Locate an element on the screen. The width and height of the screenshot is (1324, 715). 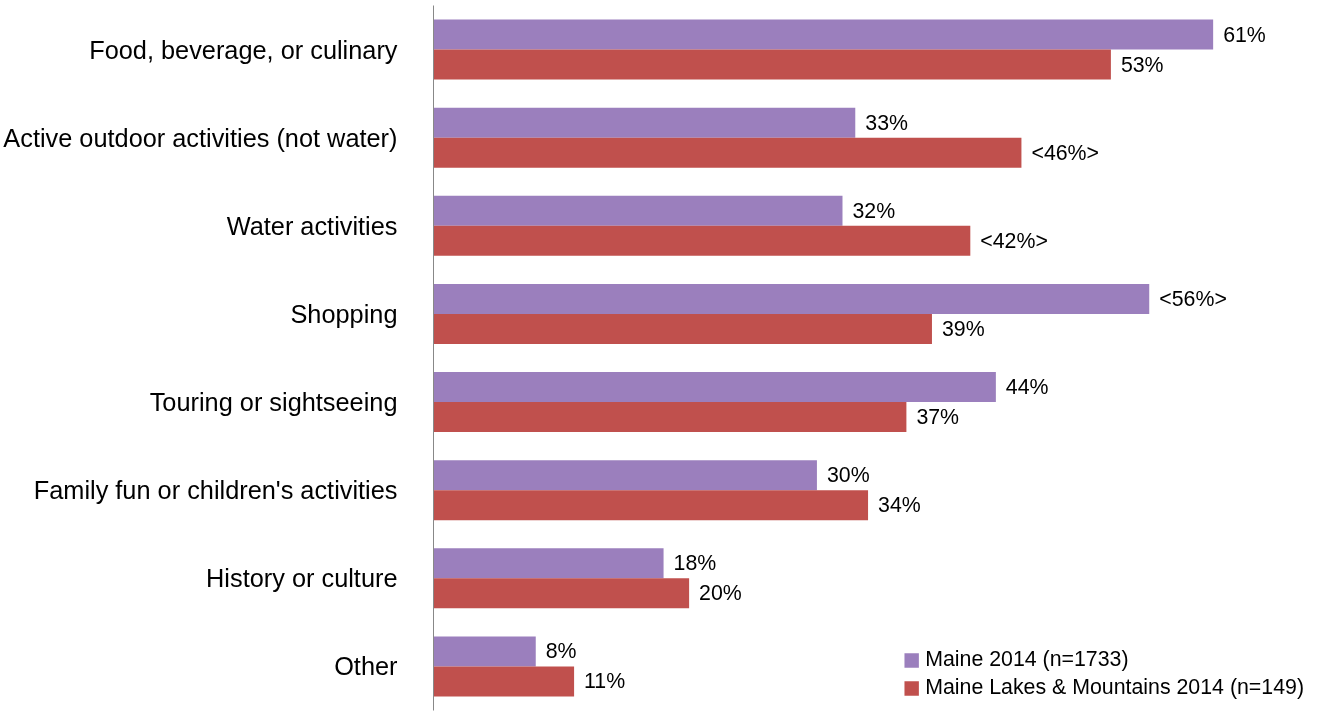
y-tick-label: History or culture is located at coordinates (302, 578).